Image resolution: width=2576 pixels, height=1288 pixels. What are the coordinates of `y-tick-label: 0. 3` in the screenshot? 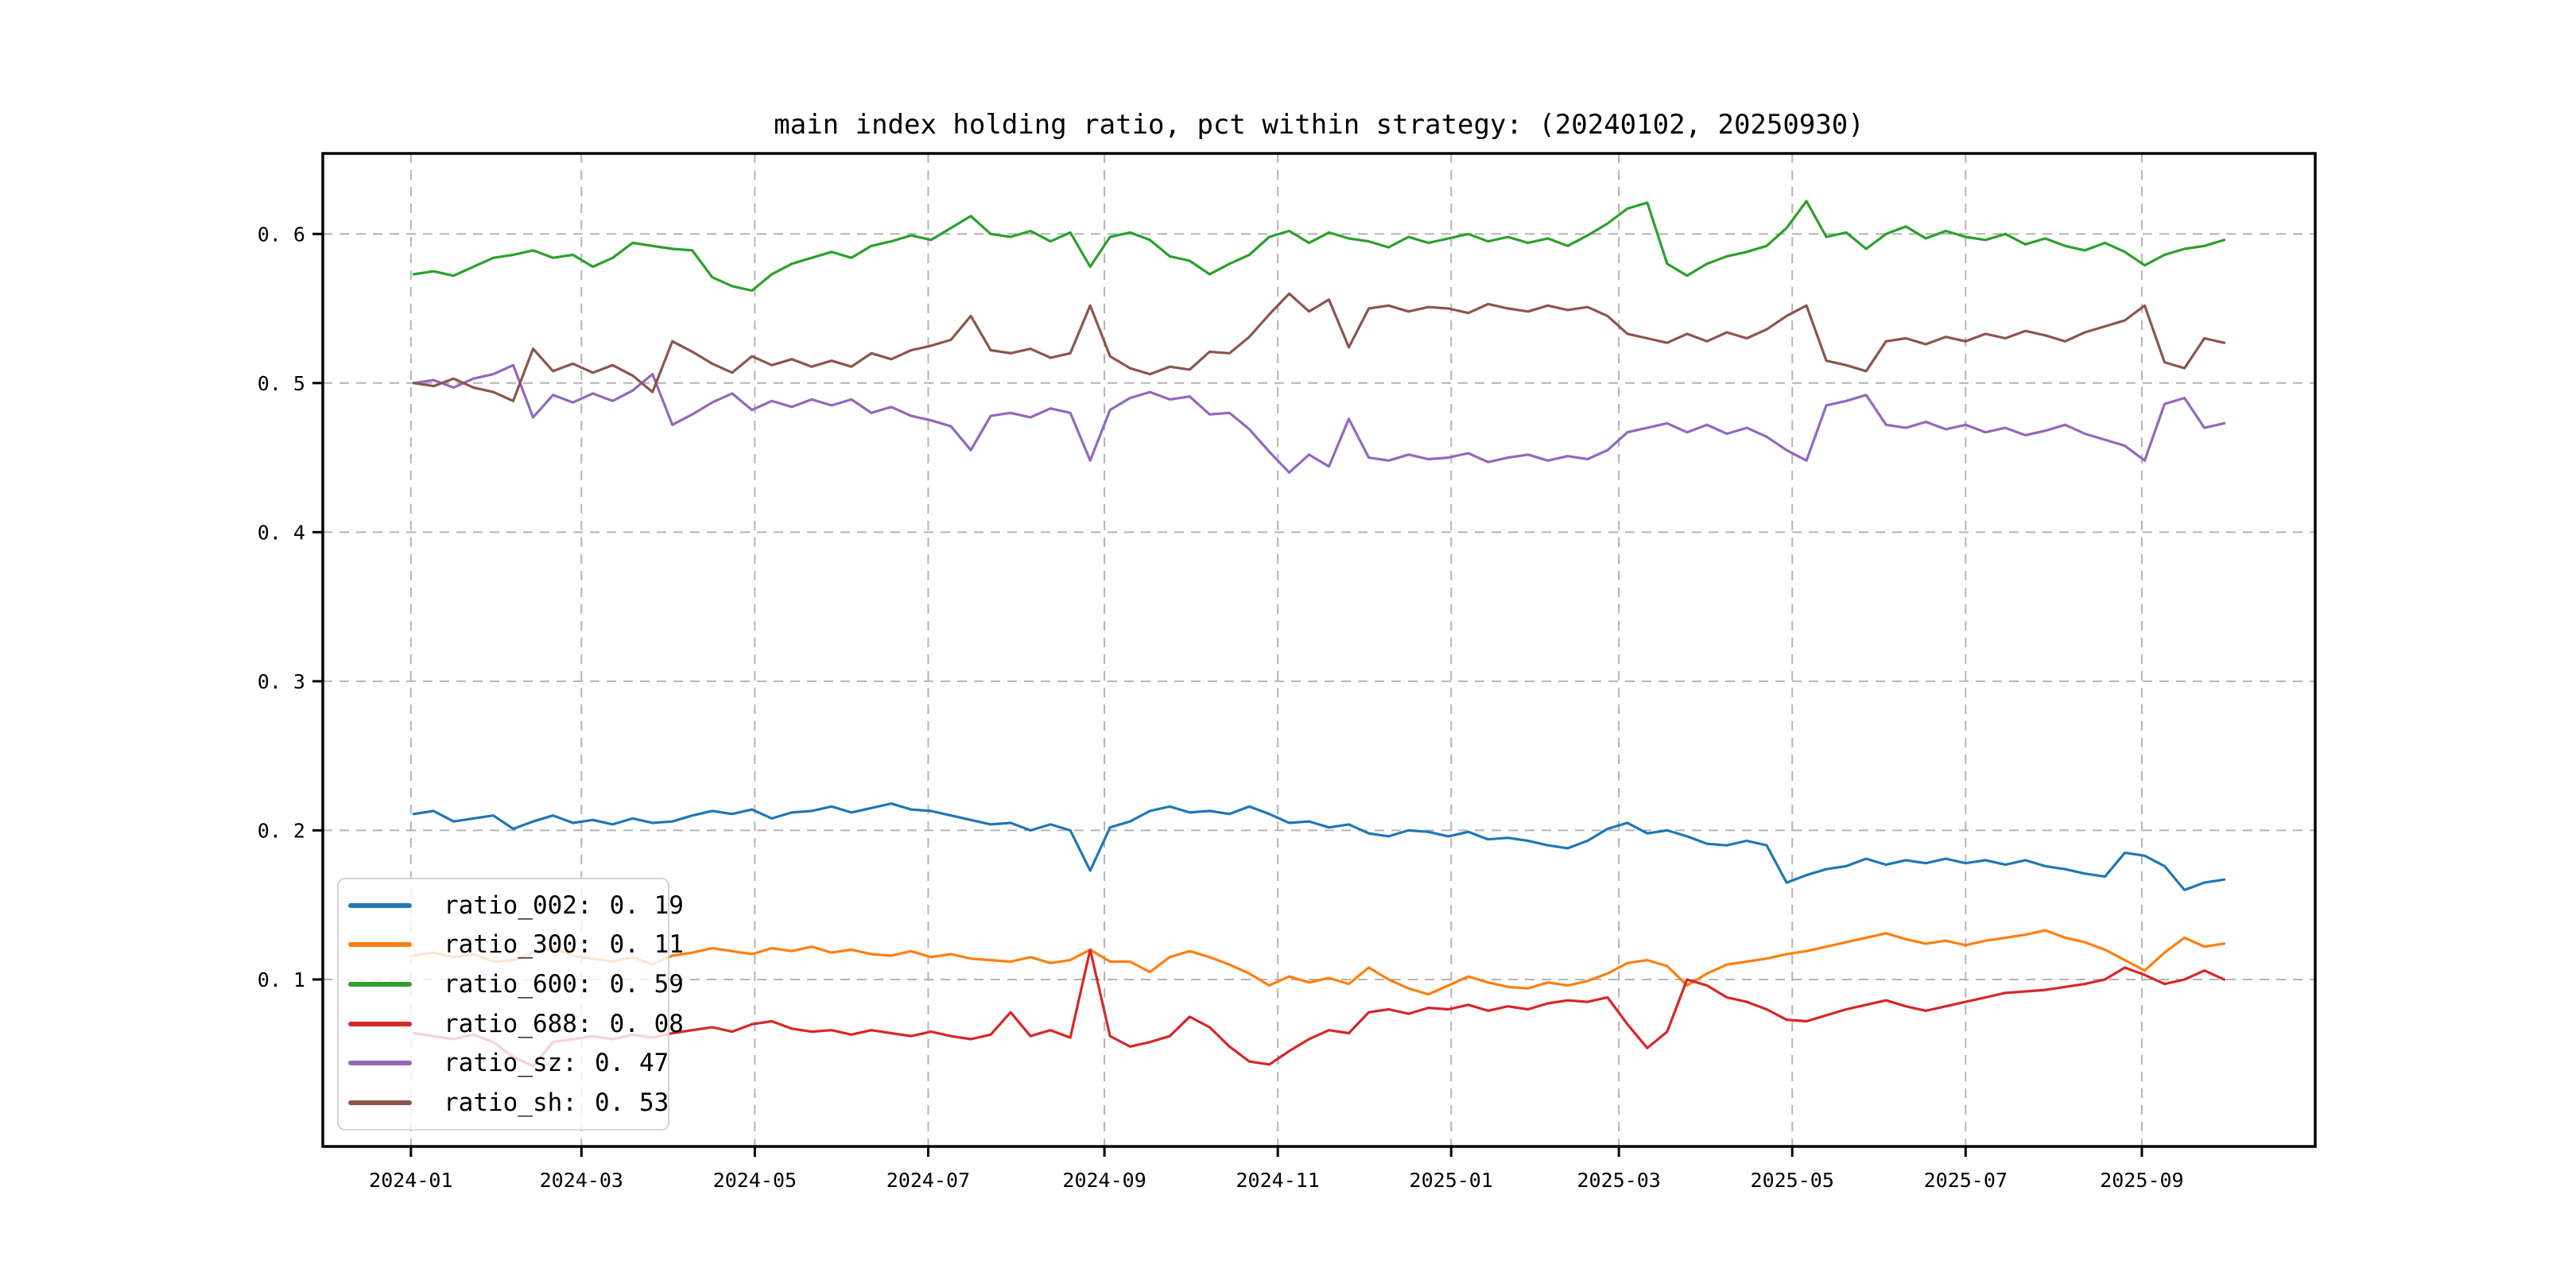 It's located at (282, 682).